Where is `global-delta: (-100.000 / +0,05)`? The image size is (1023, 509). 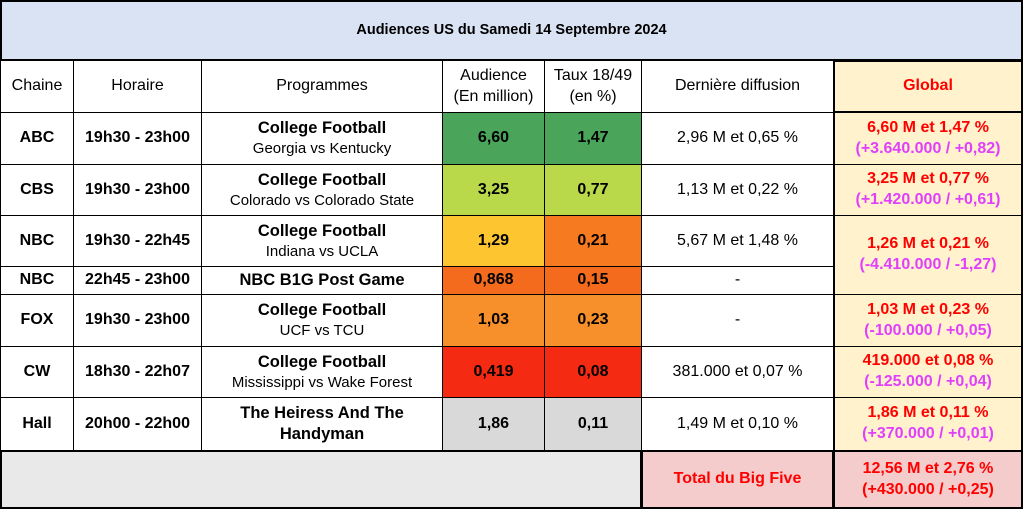
global-delta: (-100.000 / +0,05) is located at coordinates (928, 330).